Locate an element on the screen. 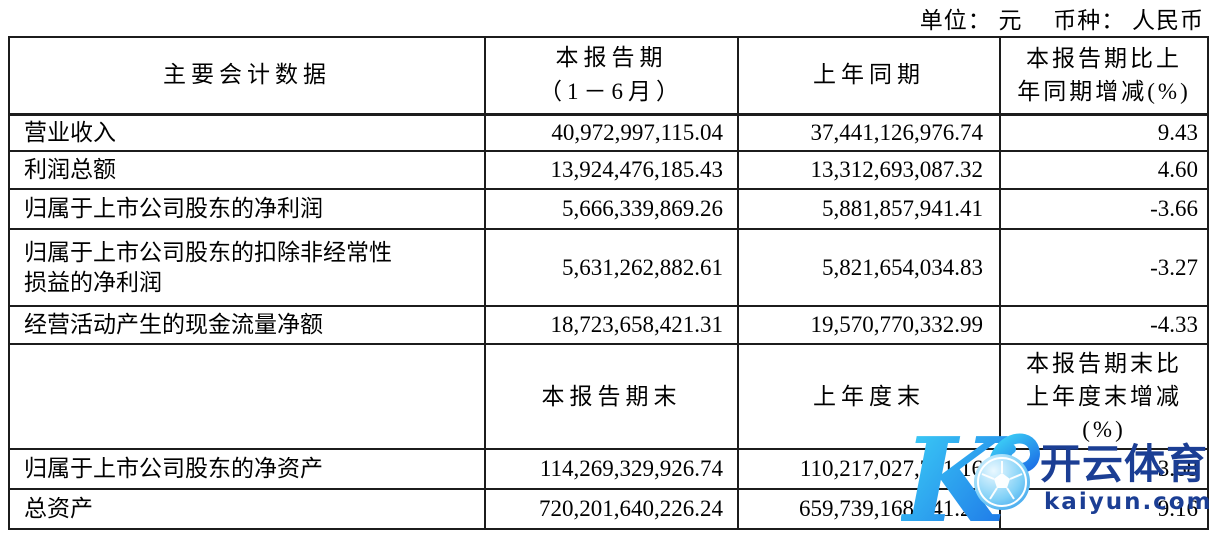  header-current-period-line1: 本报告期 is located at coordinates (611, 58).